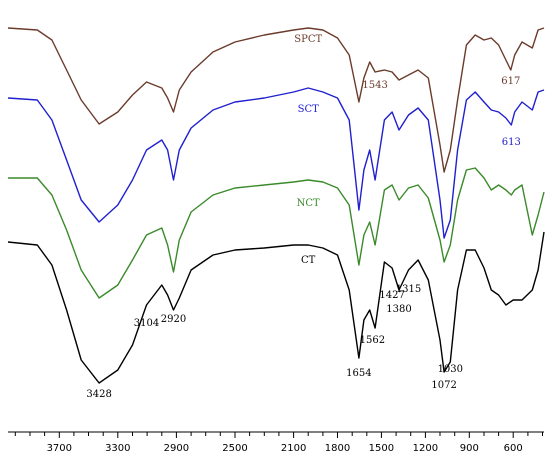  Describe the element at coordinates (450, 369) in the screenshot. I see `peak-label-1030: 1030` at that location.